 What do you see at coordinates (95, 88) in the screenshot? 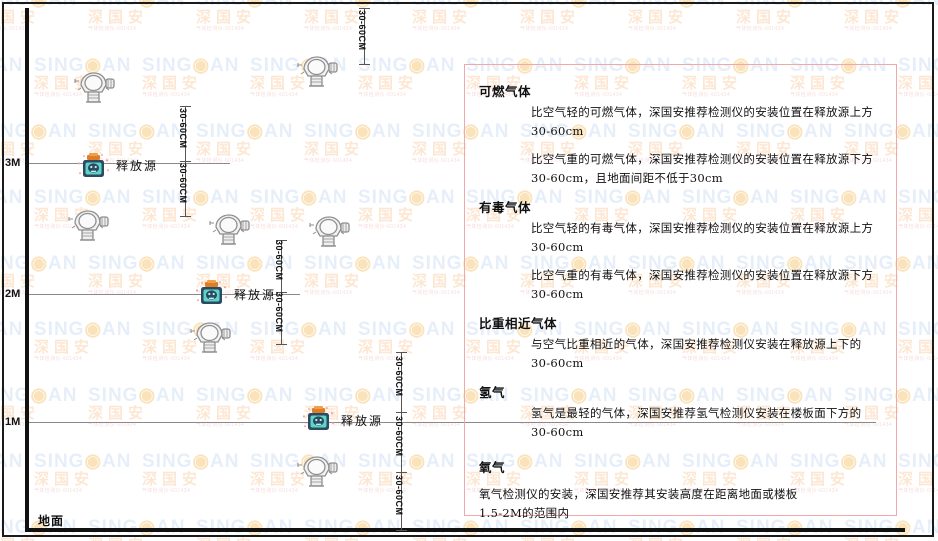
I see `detector-3m-left` at bounding box center [95, 88].